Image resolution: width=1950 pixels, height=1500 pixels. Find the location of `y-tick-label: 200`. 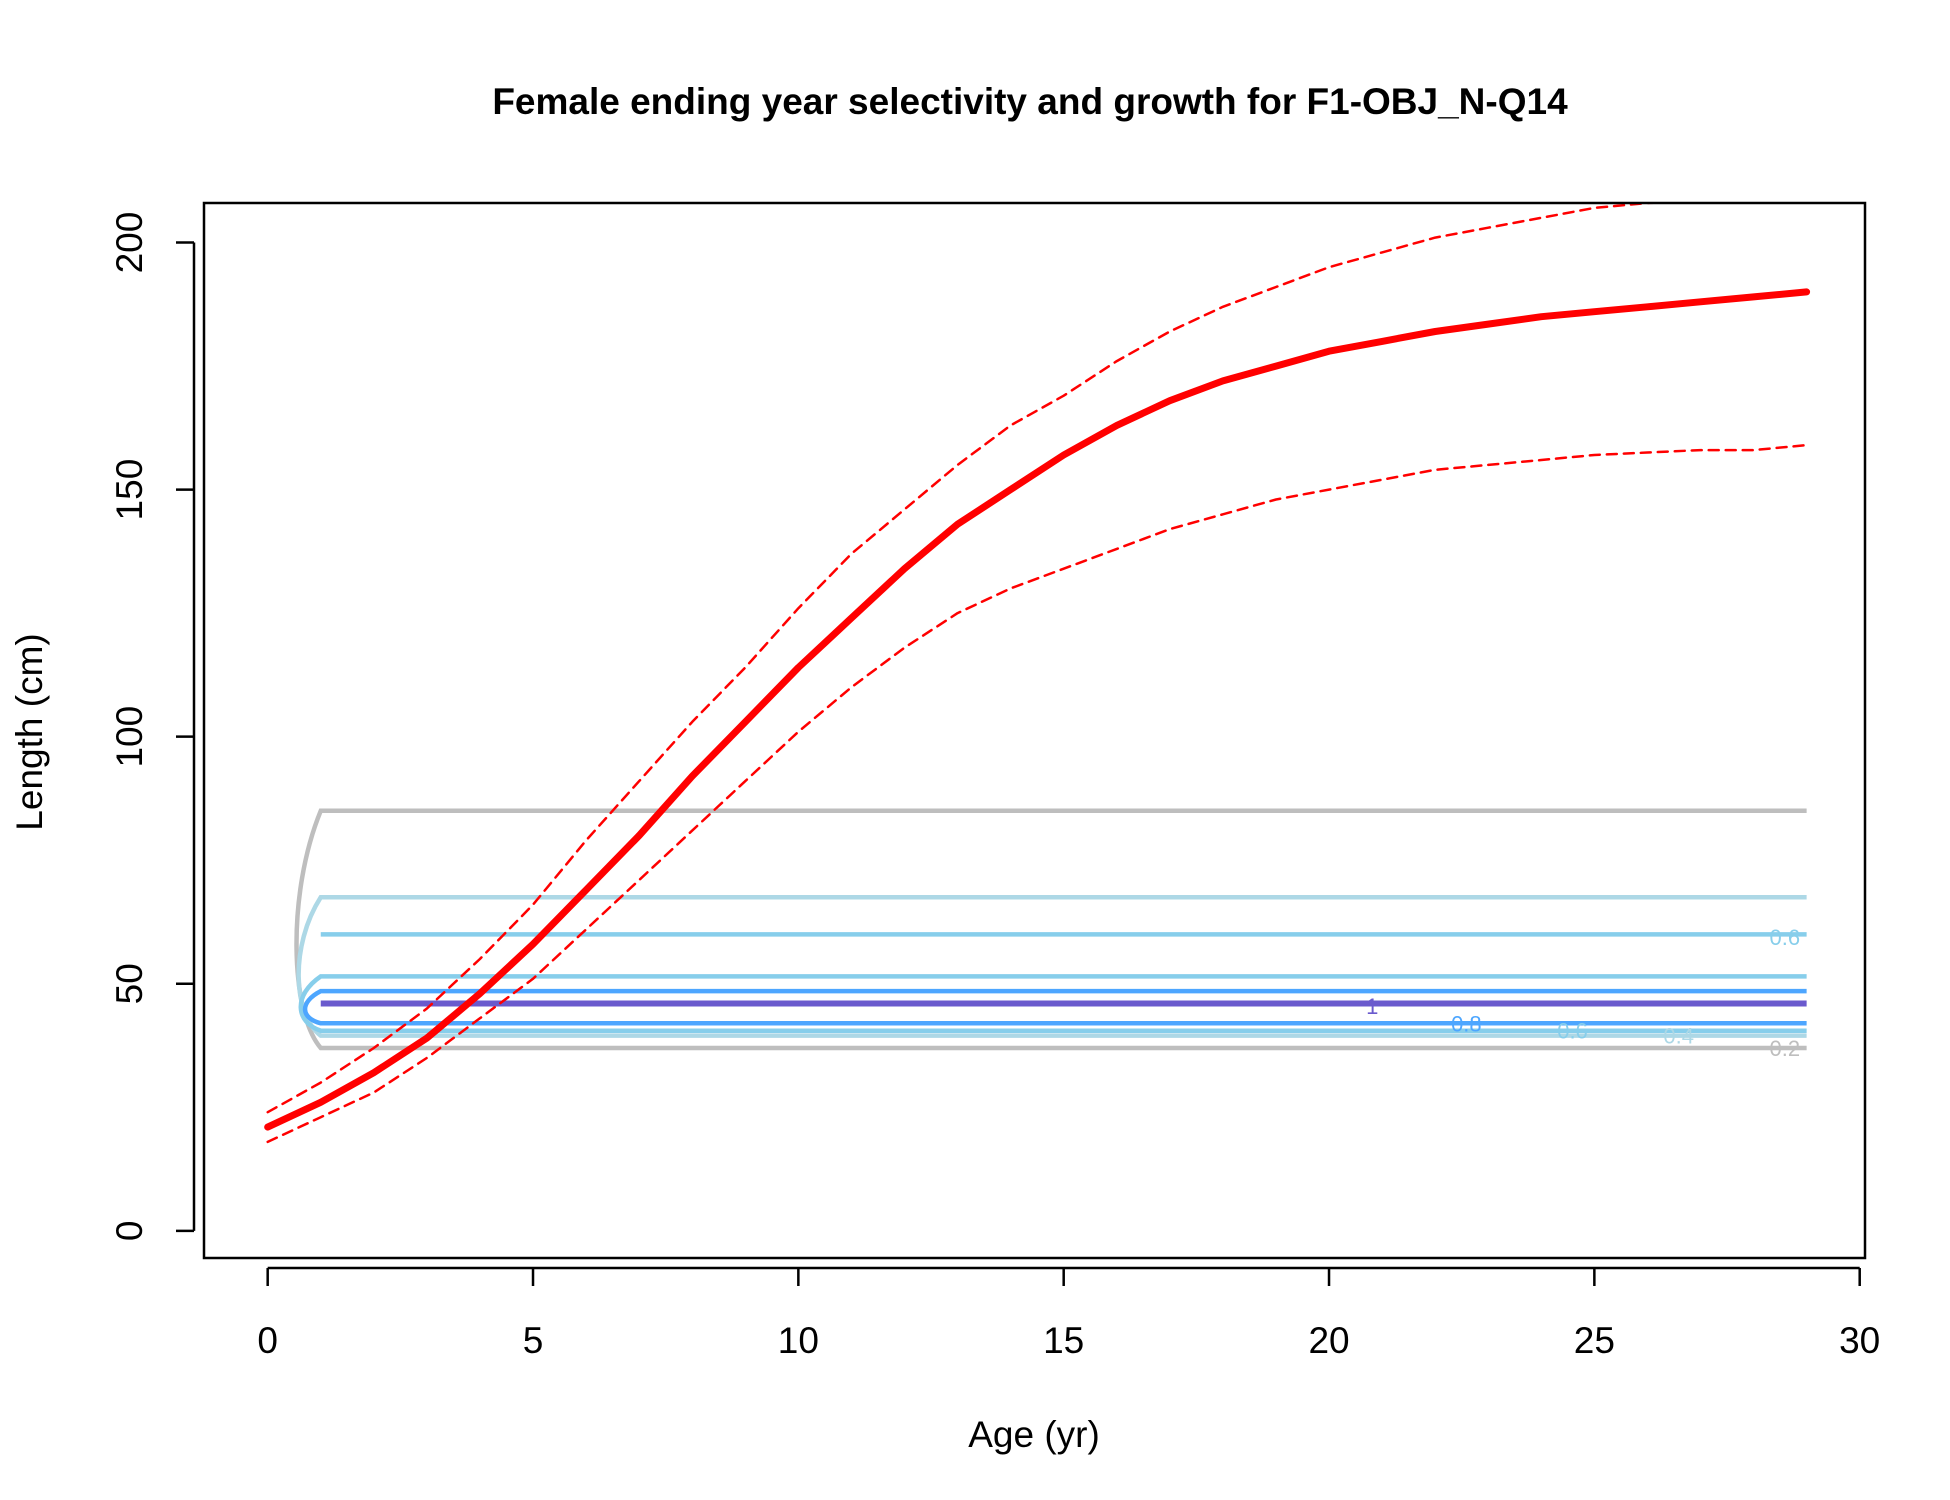

y-tick-label: 200 is located at coordinates (129, 243).